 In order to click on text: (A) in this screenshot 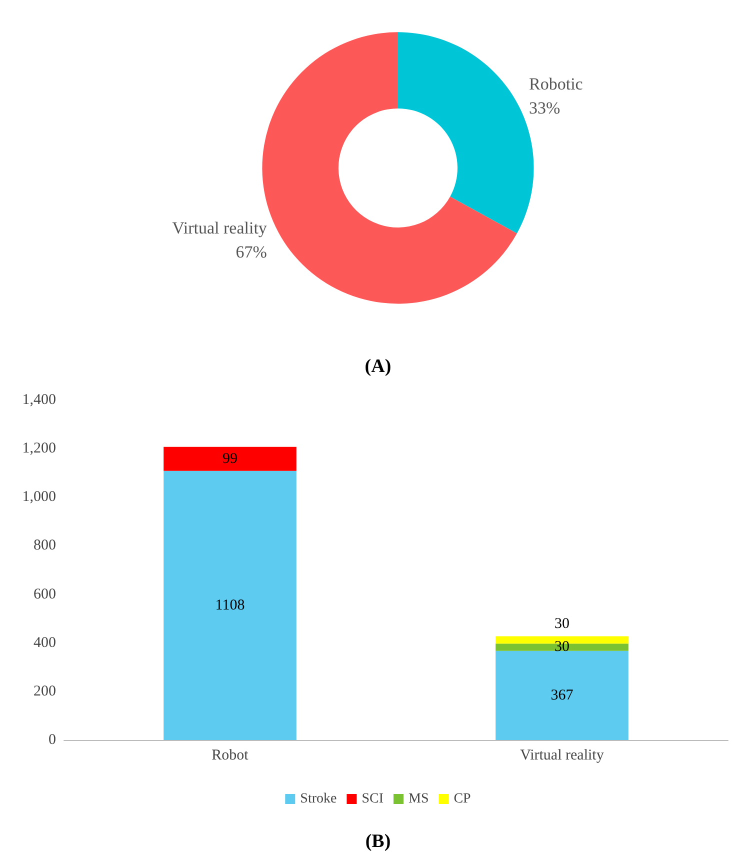, I will do `click(378, 366)`.